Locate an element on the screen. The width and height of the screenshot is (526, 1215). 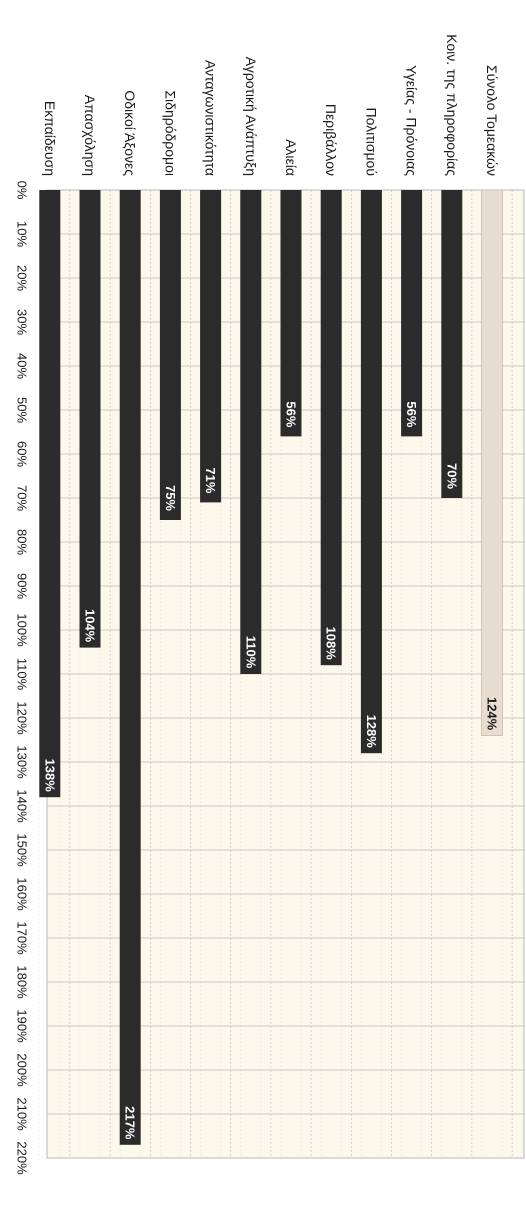
tick-label: 0% is located at coordinates (22, 190).